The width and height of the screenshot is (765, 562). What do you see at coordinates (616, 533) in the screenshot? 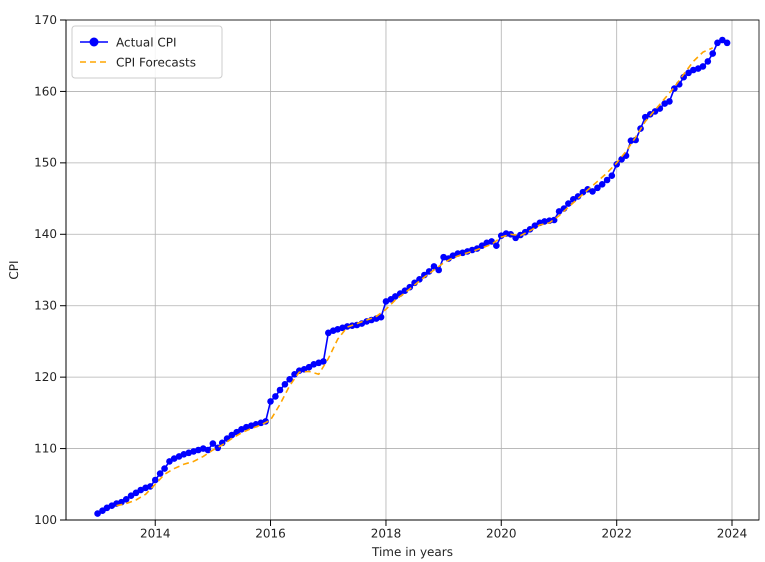
I see `x-tick-label: 2022` at bounding box center [616, 533].